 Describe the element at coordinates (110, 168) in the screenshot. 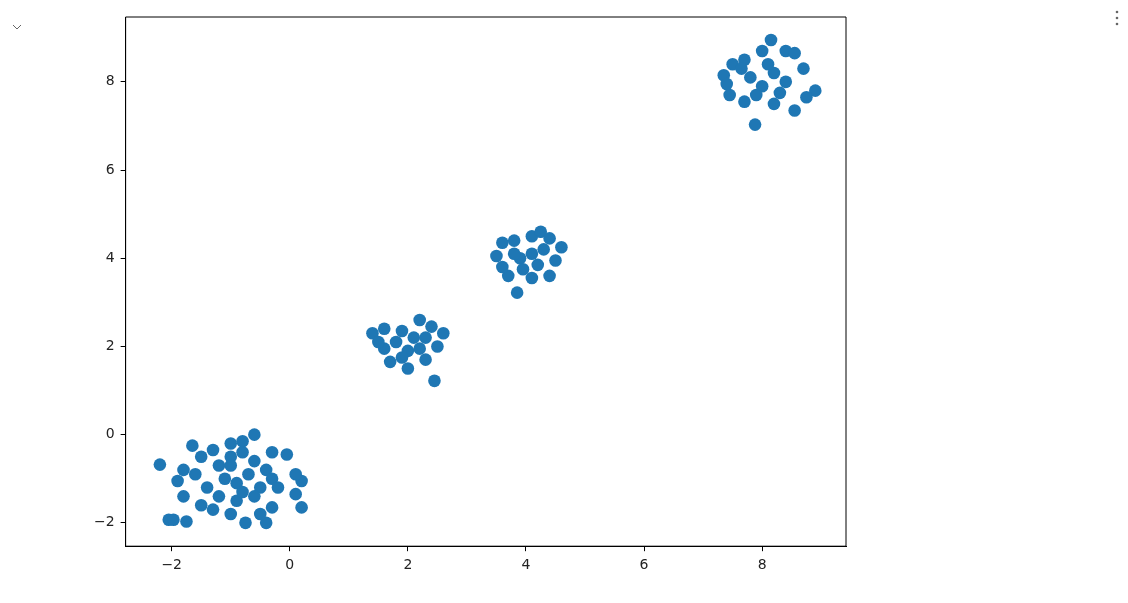

I see `y-tick-label: 6` at that location.